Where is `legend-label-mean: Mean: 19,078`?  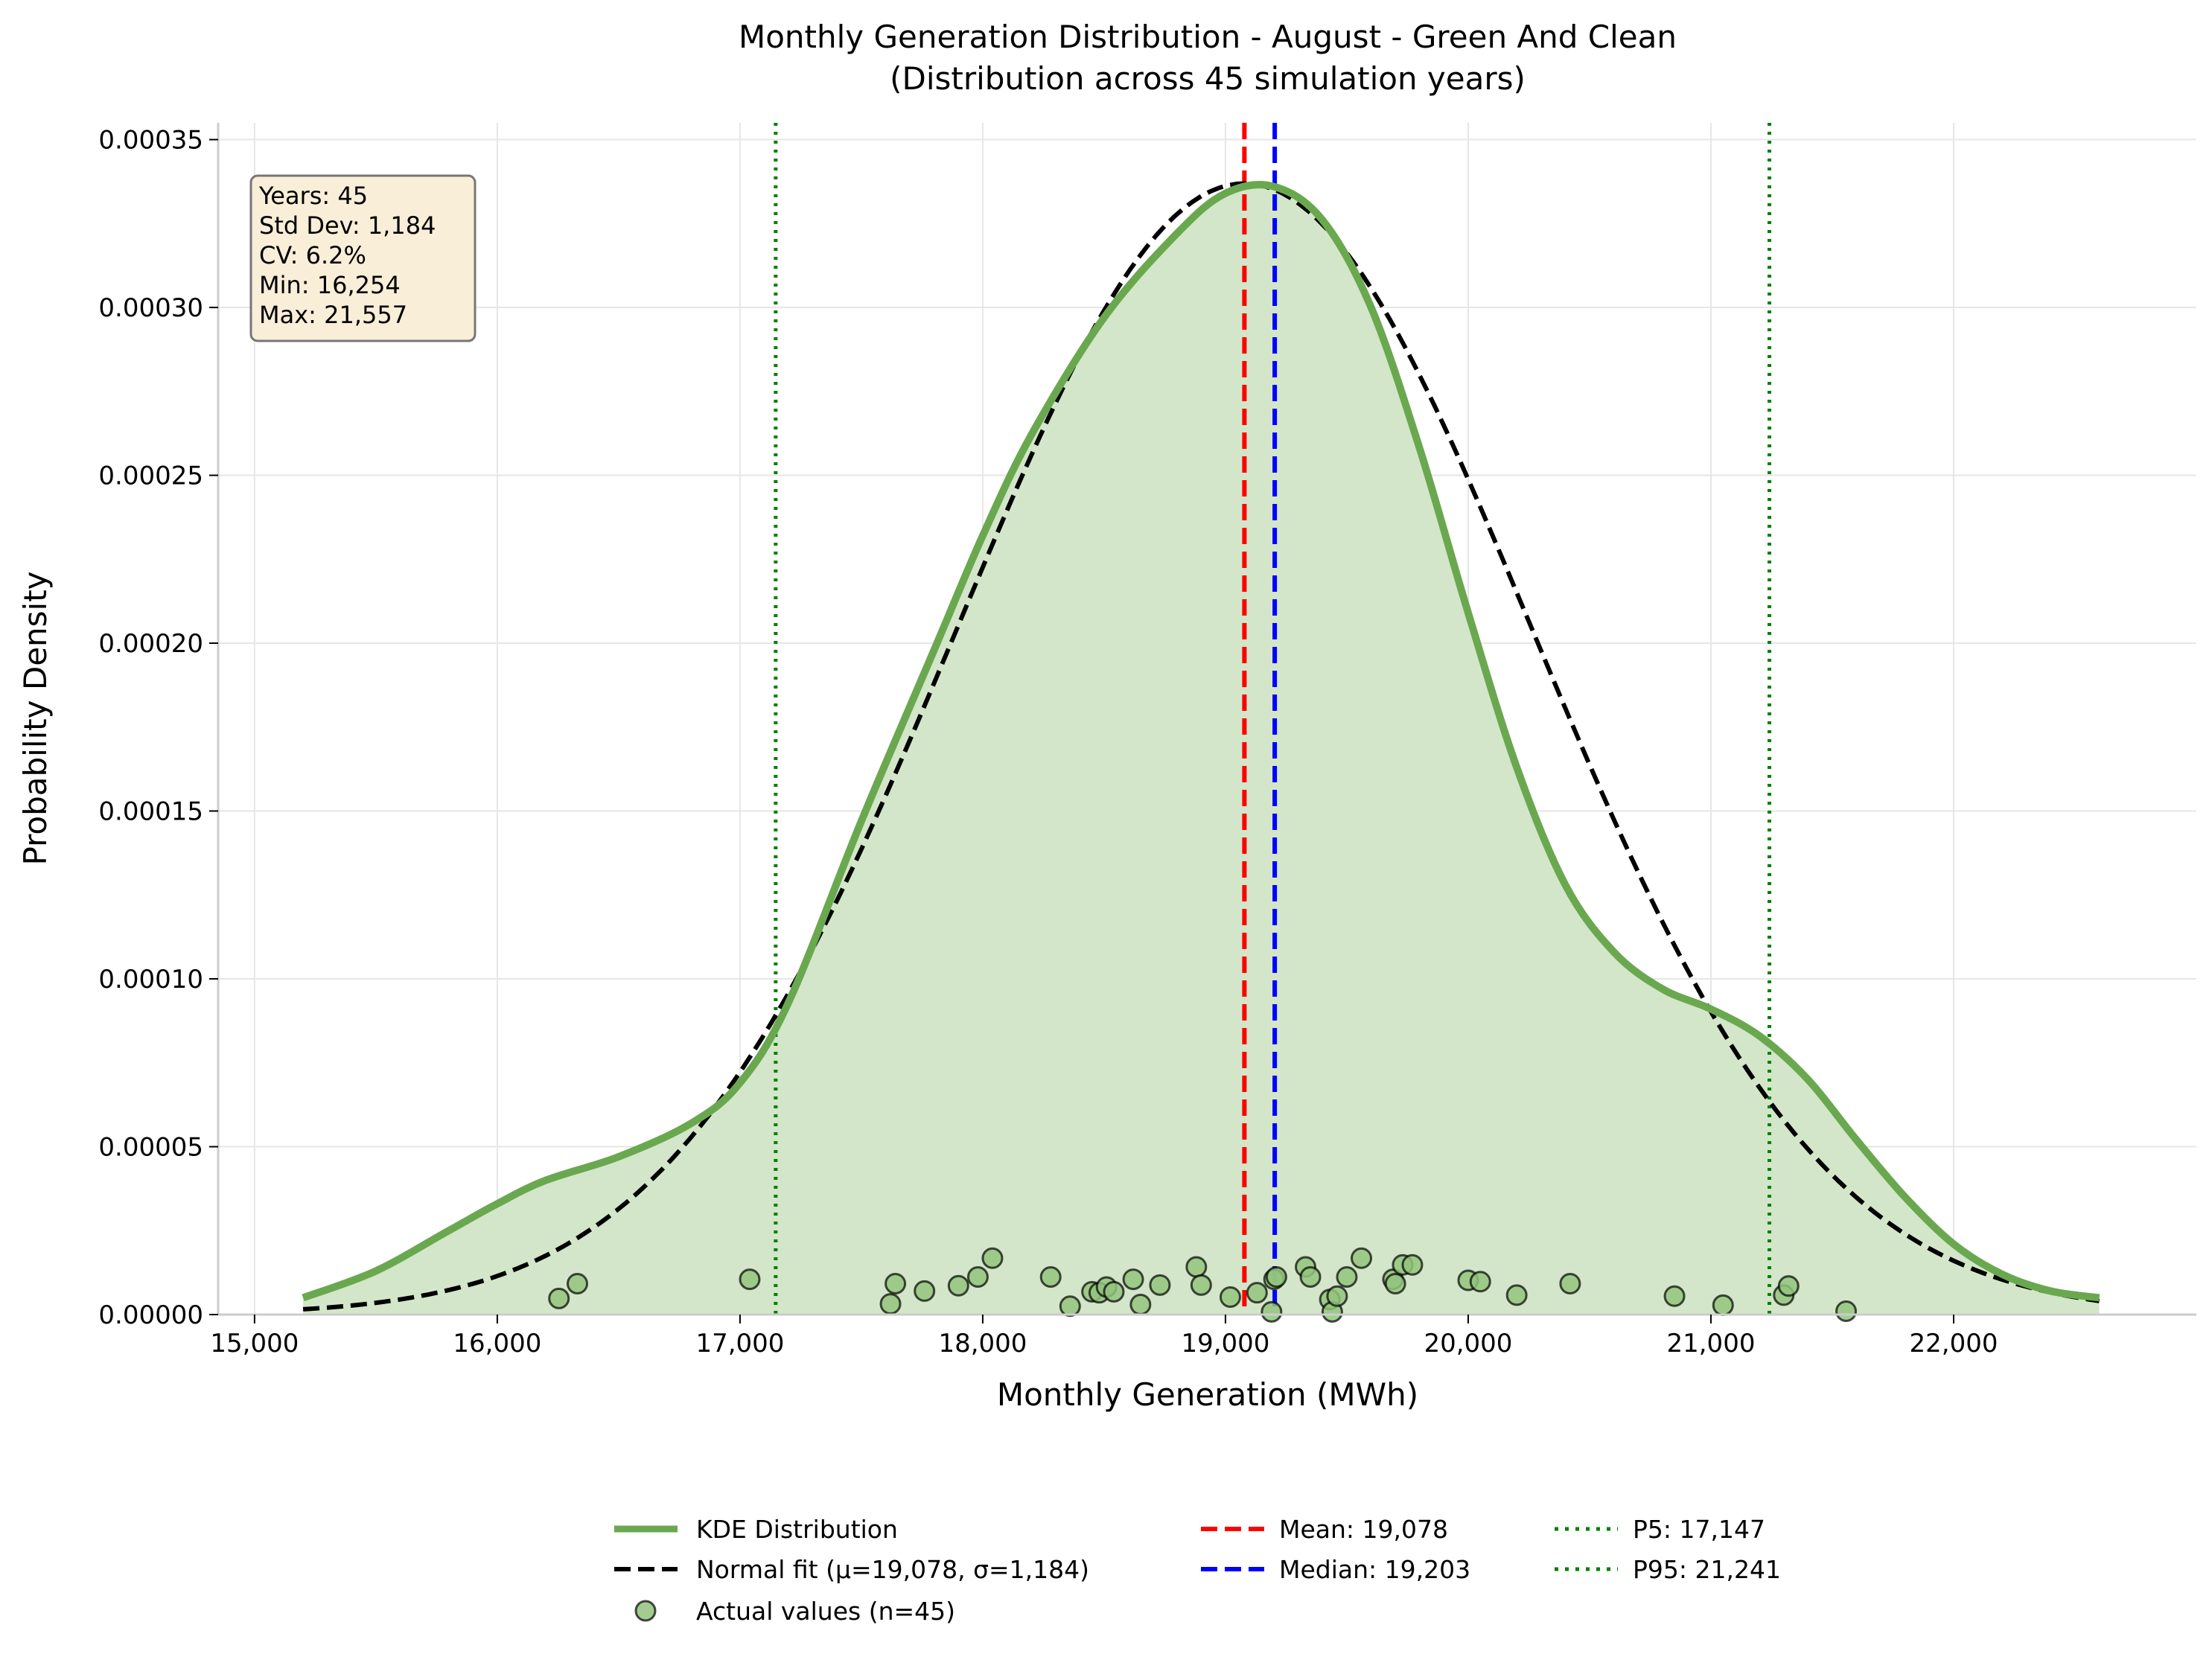
legend-label-mean: Mean: 19,078 is located at coordinates (1363, 1529).